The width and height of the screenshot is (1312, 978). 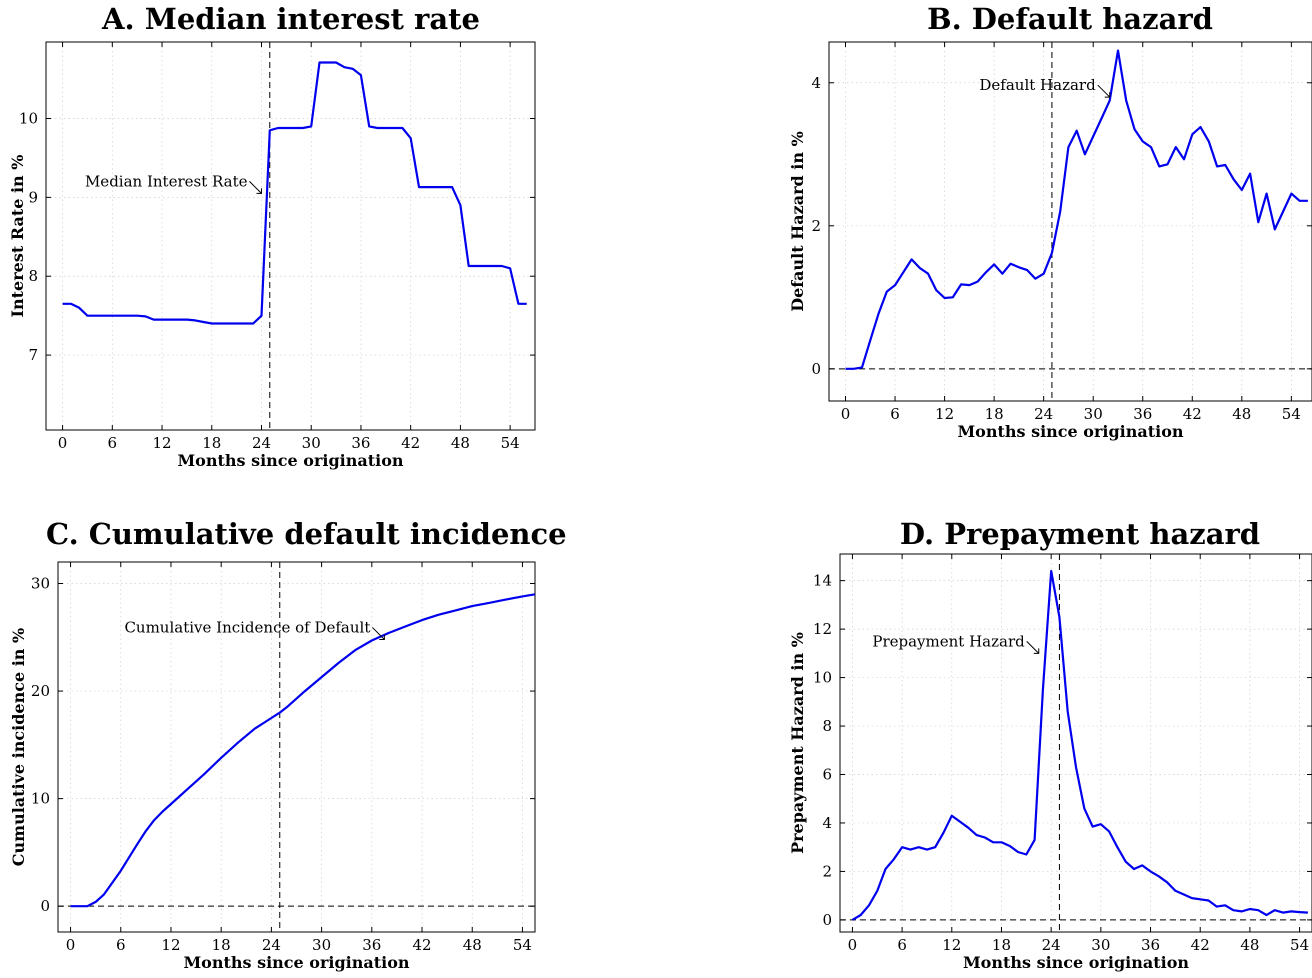 I want to click on y-tick-label: 12, so click(x=822, y=629).